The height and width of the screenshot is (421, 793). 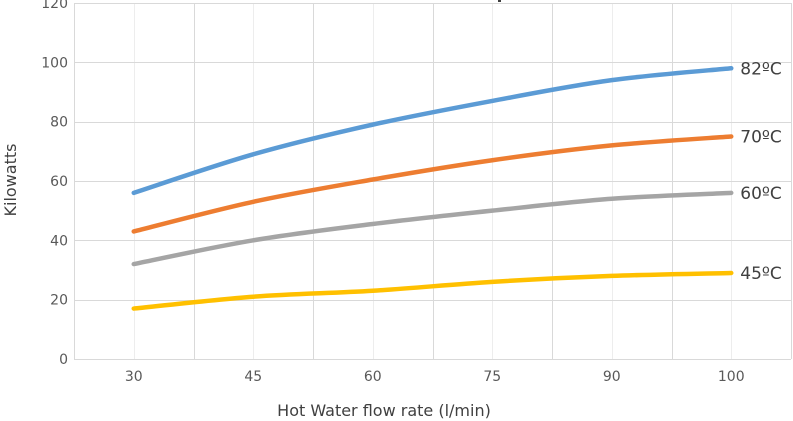 What do you see at coordinates (373, 377) in the screenshot?
I see `x-tick-label: 60` at bounding box center [373, 377].